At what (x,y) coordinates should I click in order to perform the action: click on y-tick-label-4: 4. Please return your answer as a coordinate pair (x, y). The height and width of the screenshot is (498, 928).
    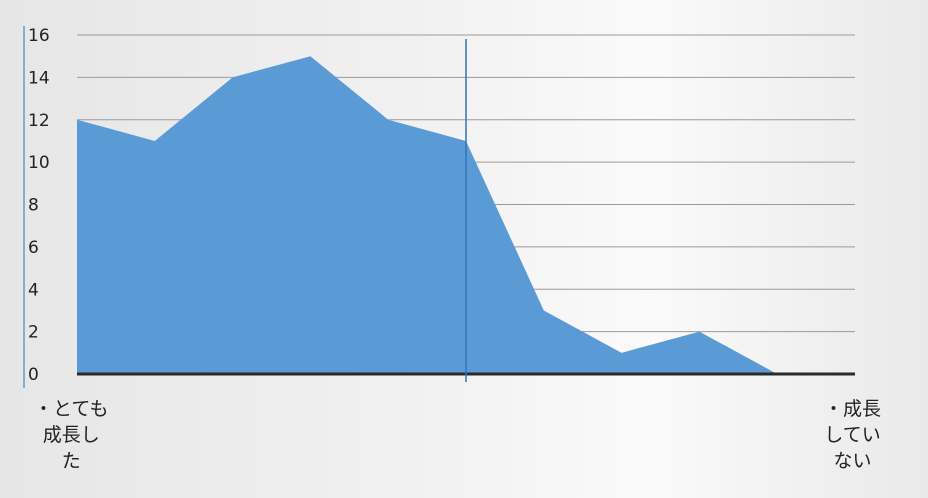
    Looking at the image, I should click on (33, 290).